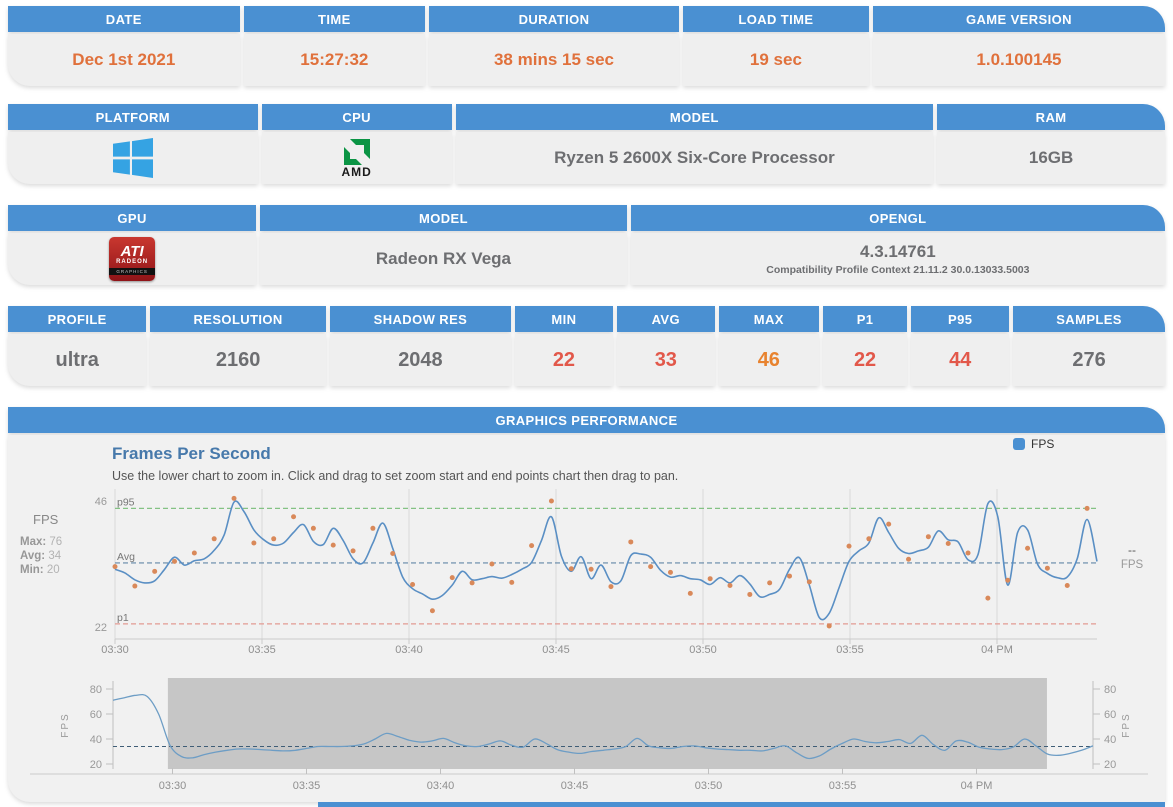  I want to click on header-opengl: OPENGL, so click(897, 218).